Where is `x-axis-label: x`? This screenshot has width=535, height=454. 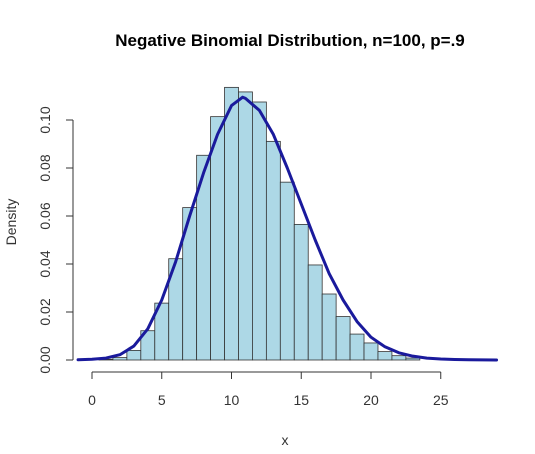
x-axis-label: x is located at coordinates (285, 440).